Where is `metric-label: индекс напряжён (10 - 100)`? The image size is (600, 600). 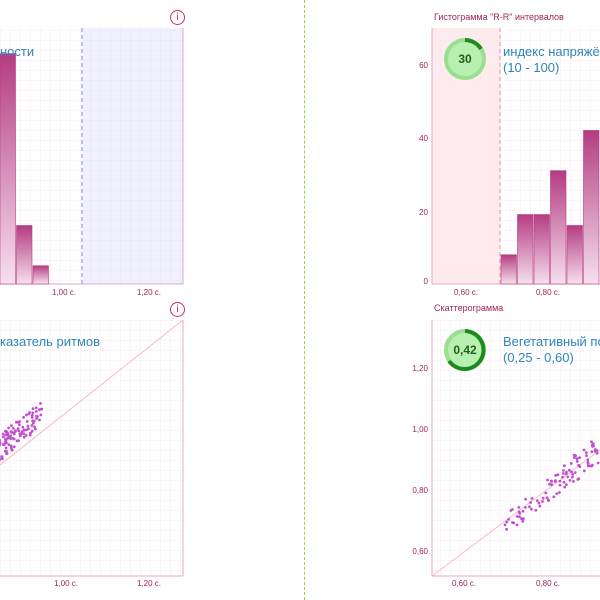 metric-label: индекс напряжён (10 - 100) is located at coordinates (551, 60).